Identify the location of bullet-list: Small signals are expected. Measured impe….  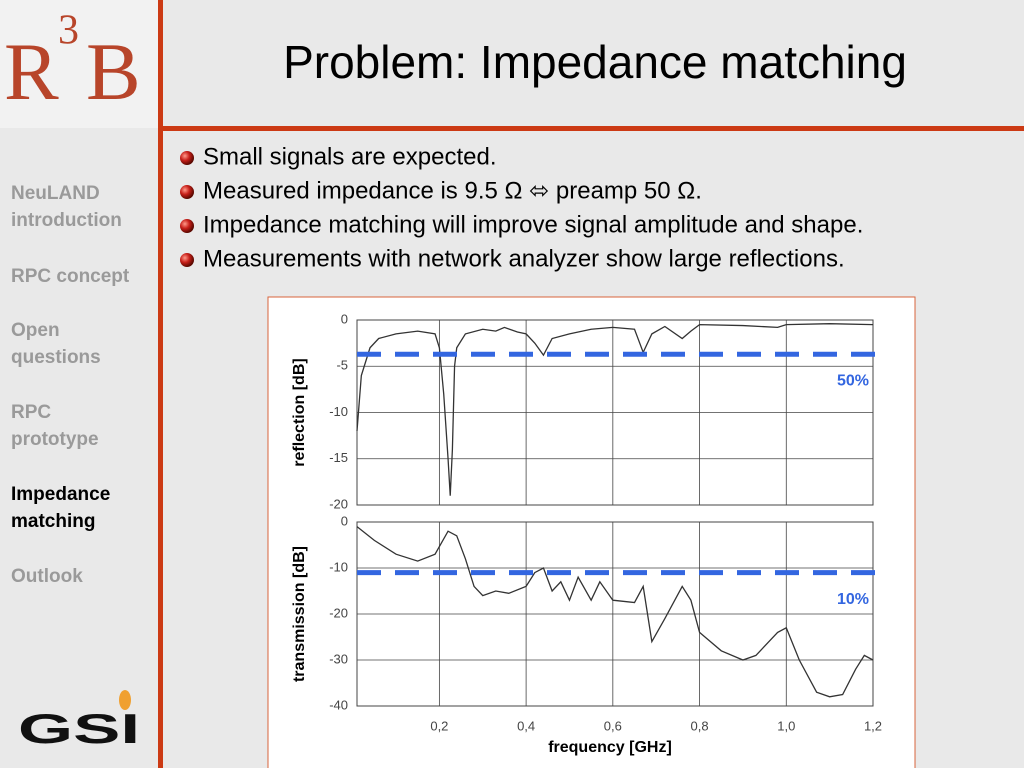
(521, 207).